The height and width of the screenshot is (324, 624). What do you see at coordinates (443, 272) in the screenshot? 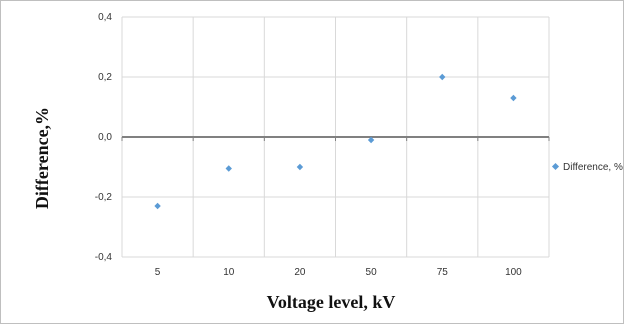
I see `x-tick-label: 75` at bounding box center [443, 272].